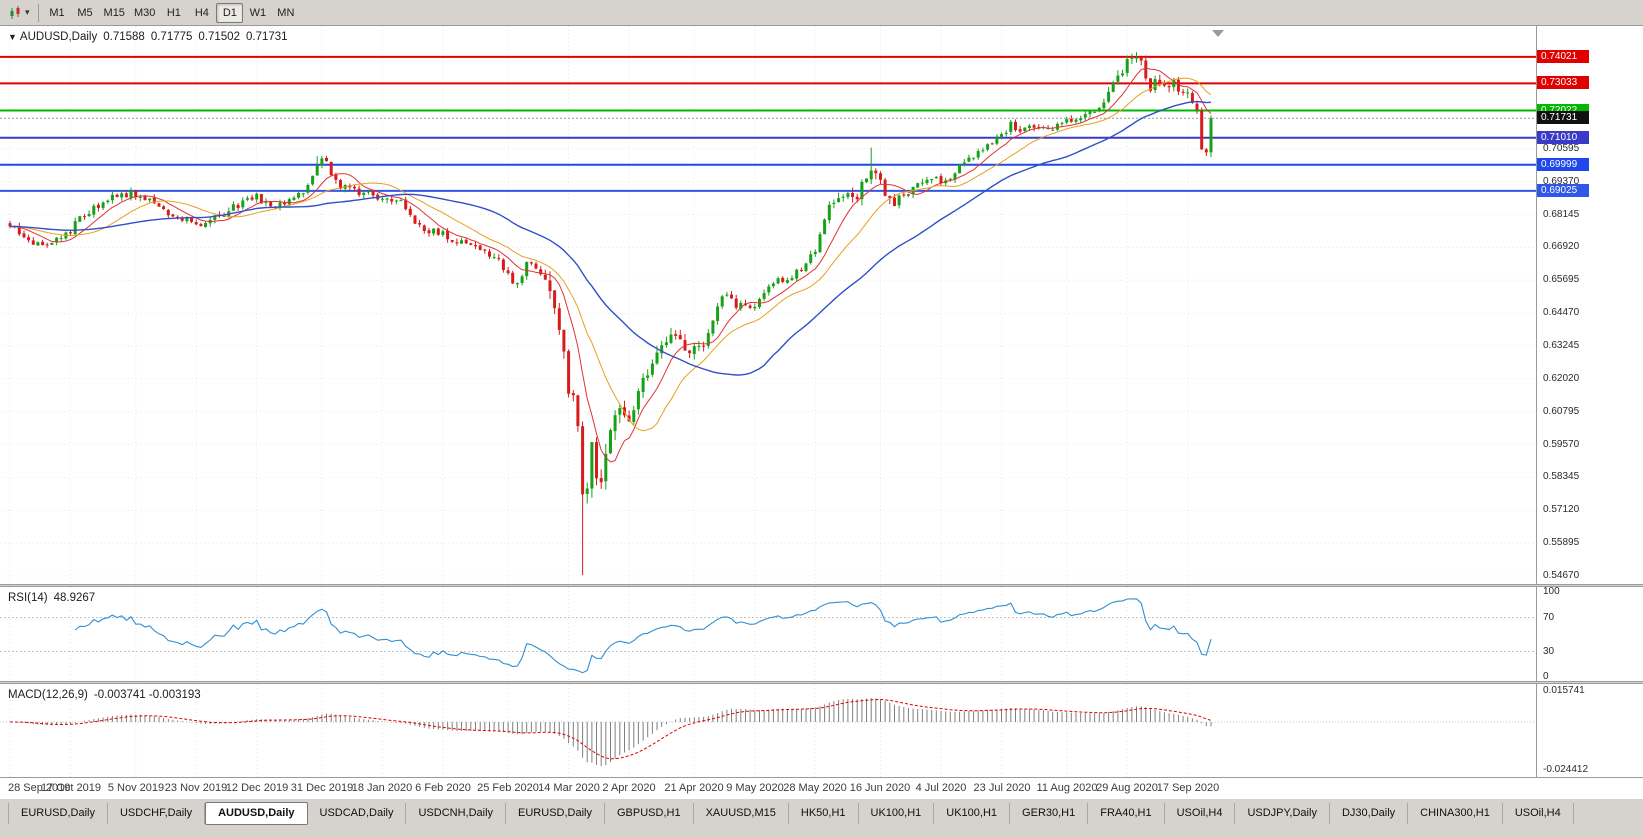  I want to click on chart-tab-5-eurusd-daily: EURUSD,Daily, so click(555, 813).